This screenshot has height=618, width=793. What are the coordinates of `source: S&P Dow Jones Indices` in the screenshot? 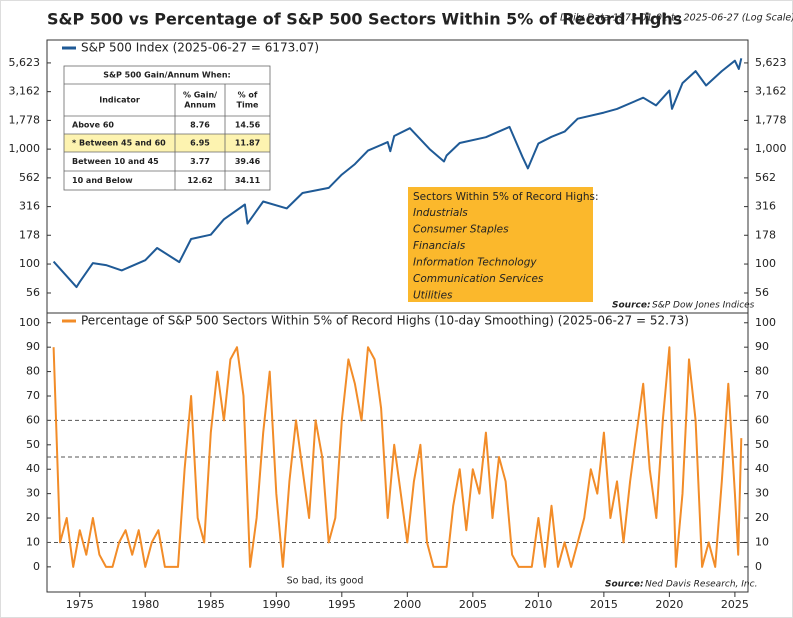 It's located at (703, 306).